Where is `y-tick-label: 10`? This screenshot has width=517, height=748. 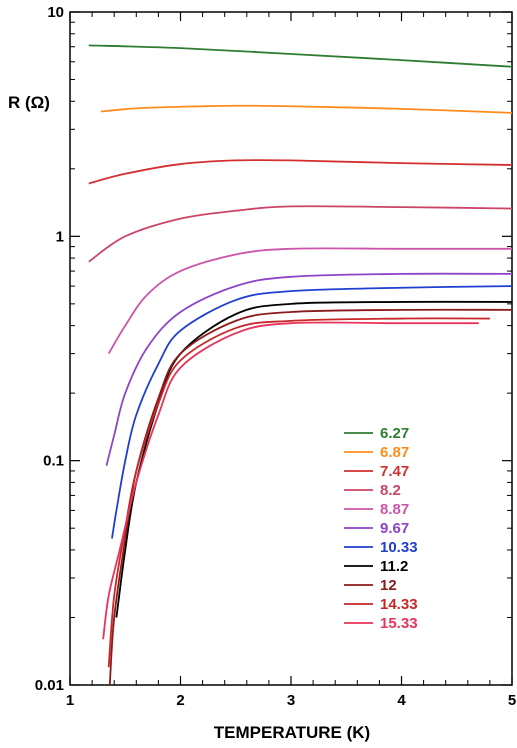 y-tick-label: 10 is located at coordinates (55, 12).